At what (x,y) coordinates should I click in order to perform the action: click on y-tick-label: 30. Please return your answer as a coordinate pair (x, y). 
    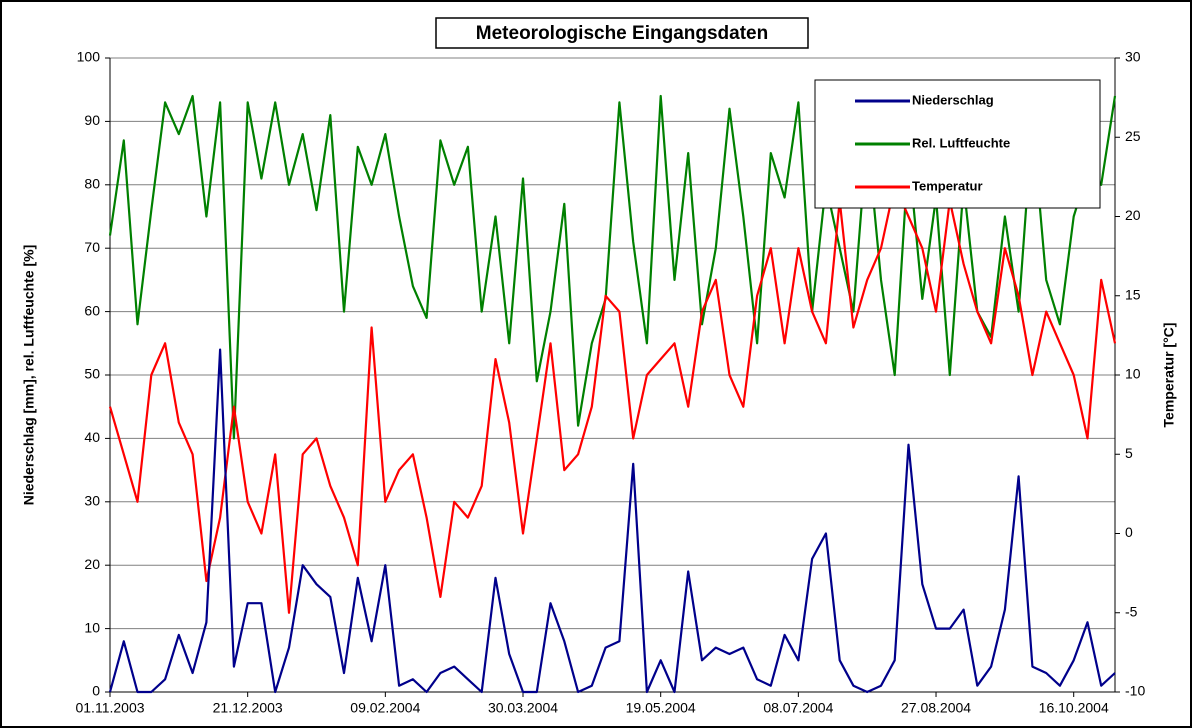
    Looking at the image, I should click on (92, 501).